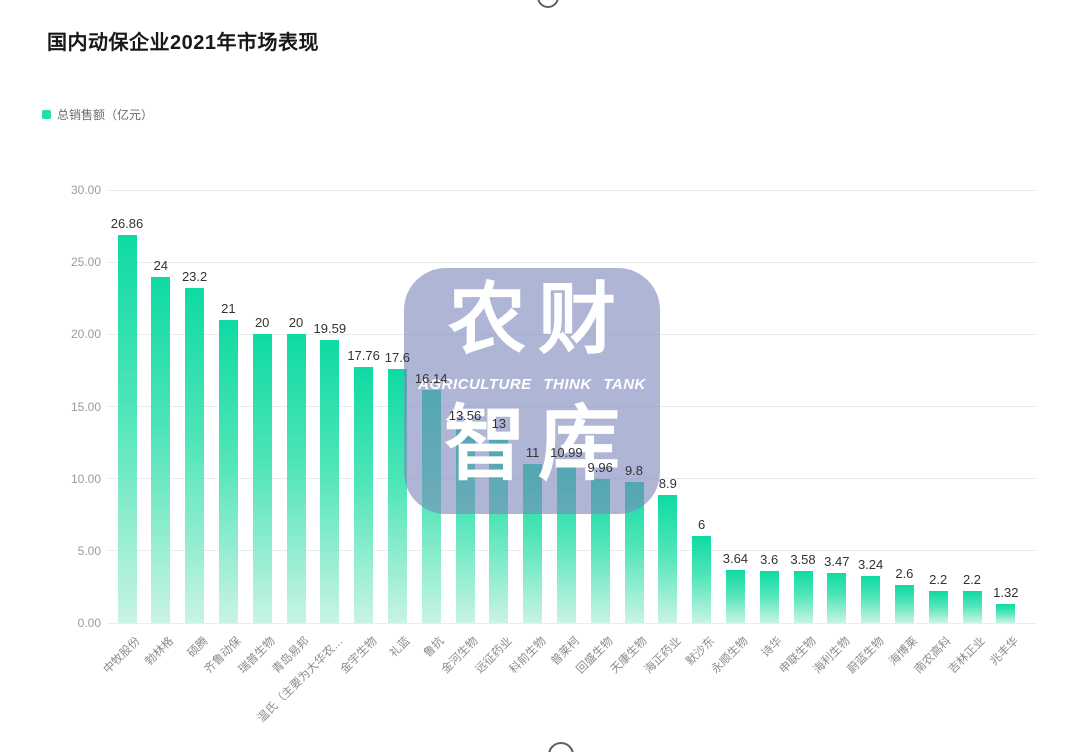 The image size is (1080, 752). I want to click on bar-瑞普生物, so click(262, 478).